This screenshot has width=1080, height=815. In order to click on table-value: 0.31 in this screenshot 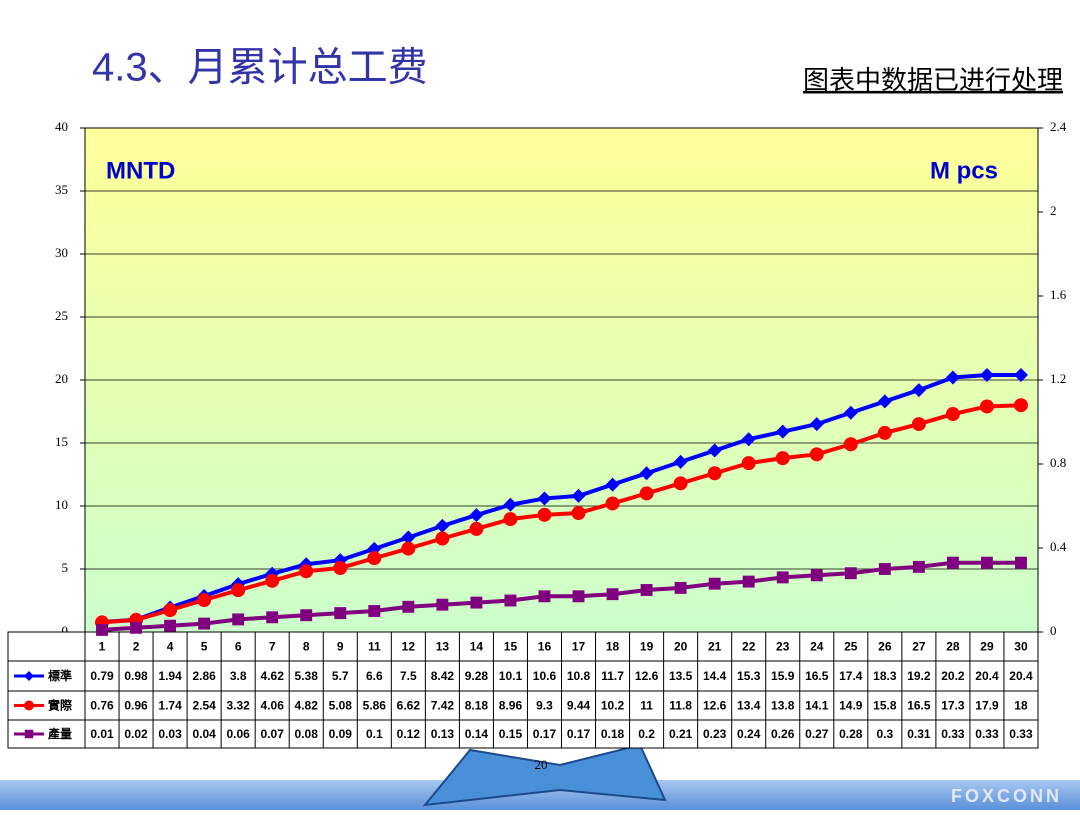, I will do `click(919, 734)`.